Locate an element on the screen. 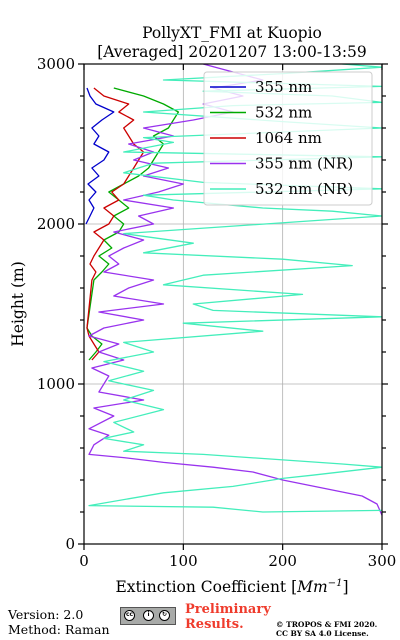  y-tick-label: 3000 is located at coordinates (56, 64).